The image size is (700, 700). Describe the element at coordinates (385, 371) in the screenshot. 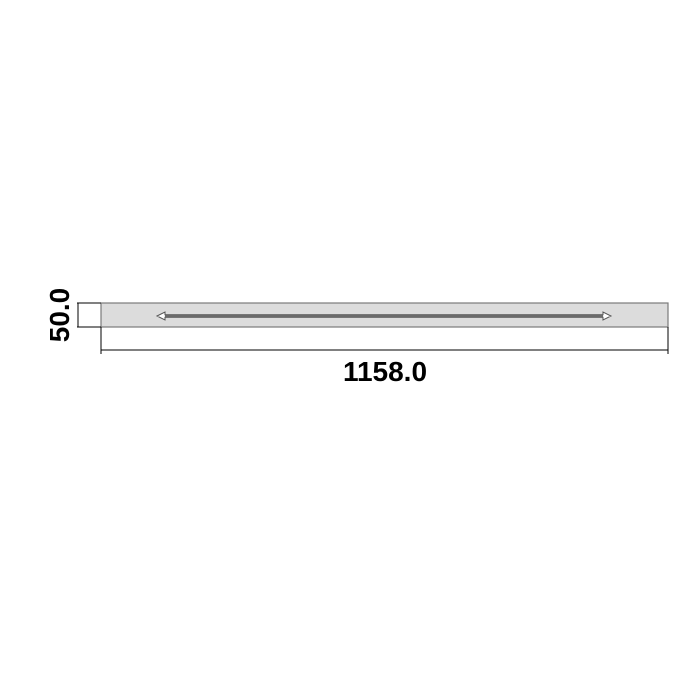

I see `width-dimension-label: 1158.0` at that location.